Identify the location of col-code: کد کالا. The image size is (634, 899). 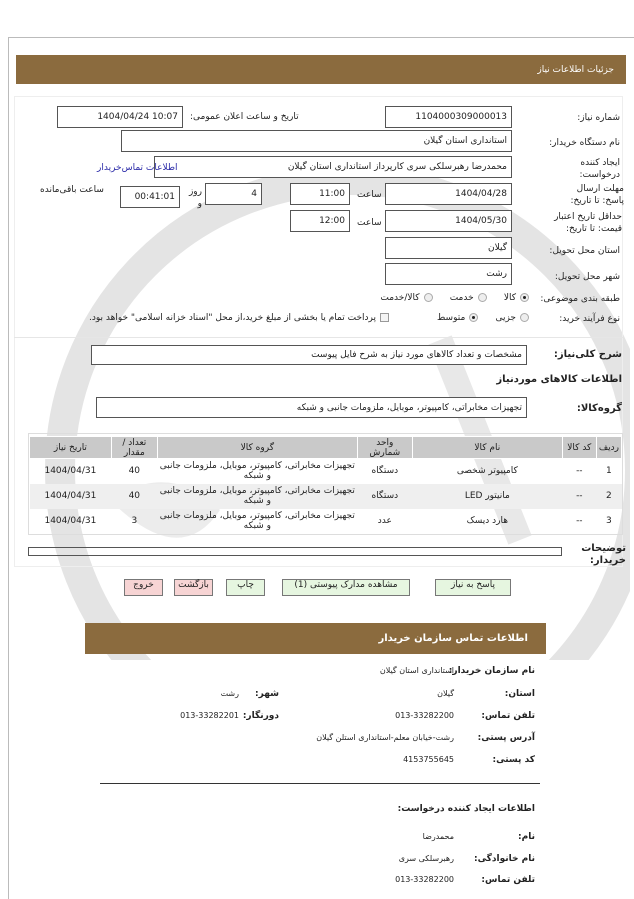
(579, 447).